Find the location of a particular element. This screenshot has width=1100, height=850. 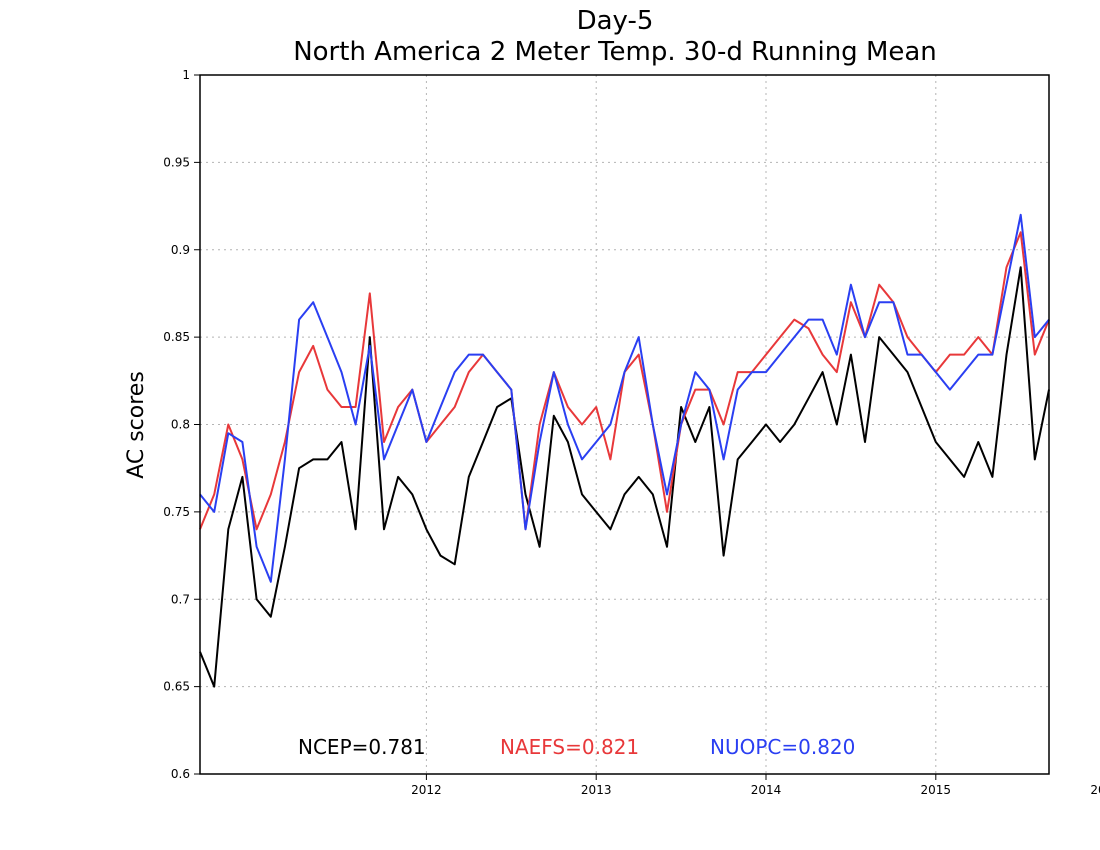

y-tick-label: 0.8 is located at coordinates (180, 425).